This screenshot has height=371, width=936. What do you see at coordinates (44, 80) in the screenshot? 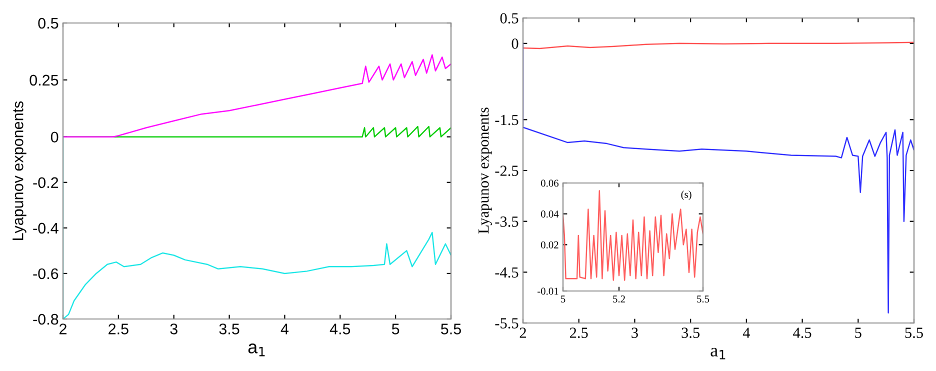
I see `y-tick-label: 0.25` at bounding box center [44, 80].